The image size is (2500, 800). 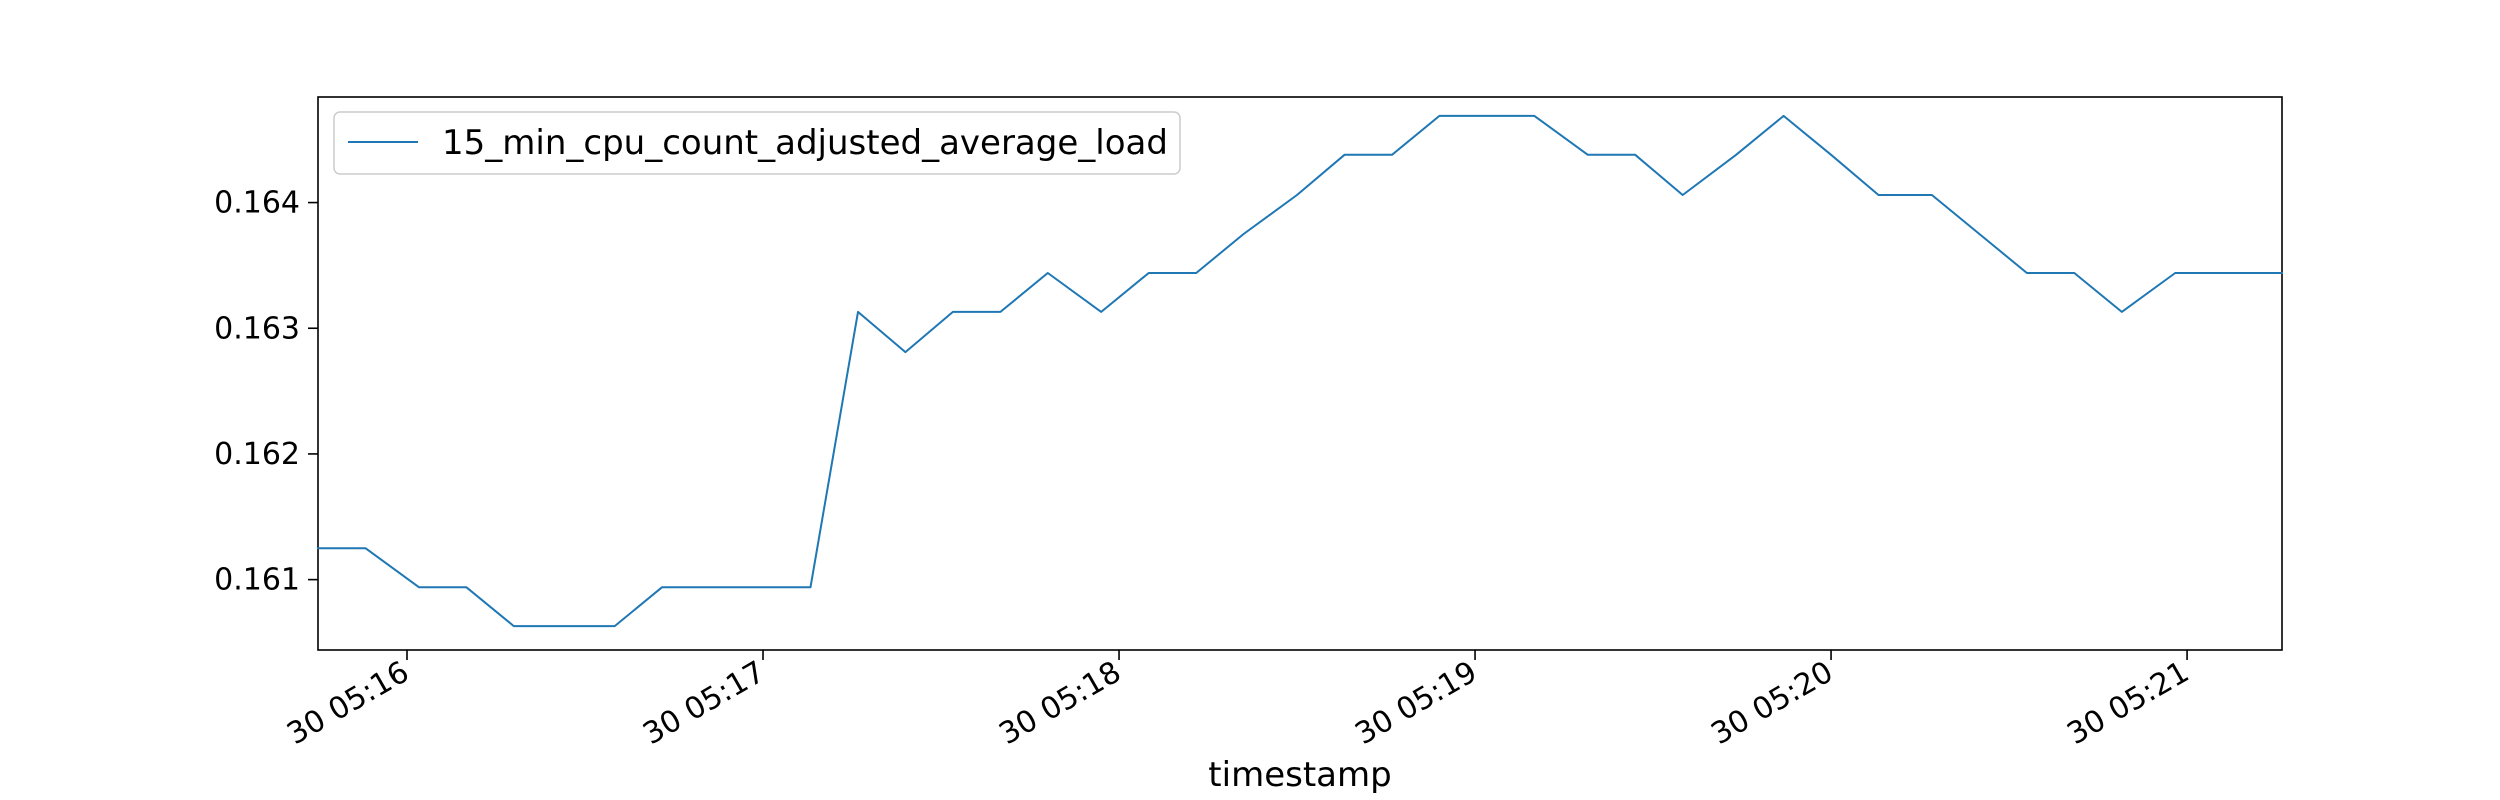 I want to click on legend-box, so click(x=757, y=143).